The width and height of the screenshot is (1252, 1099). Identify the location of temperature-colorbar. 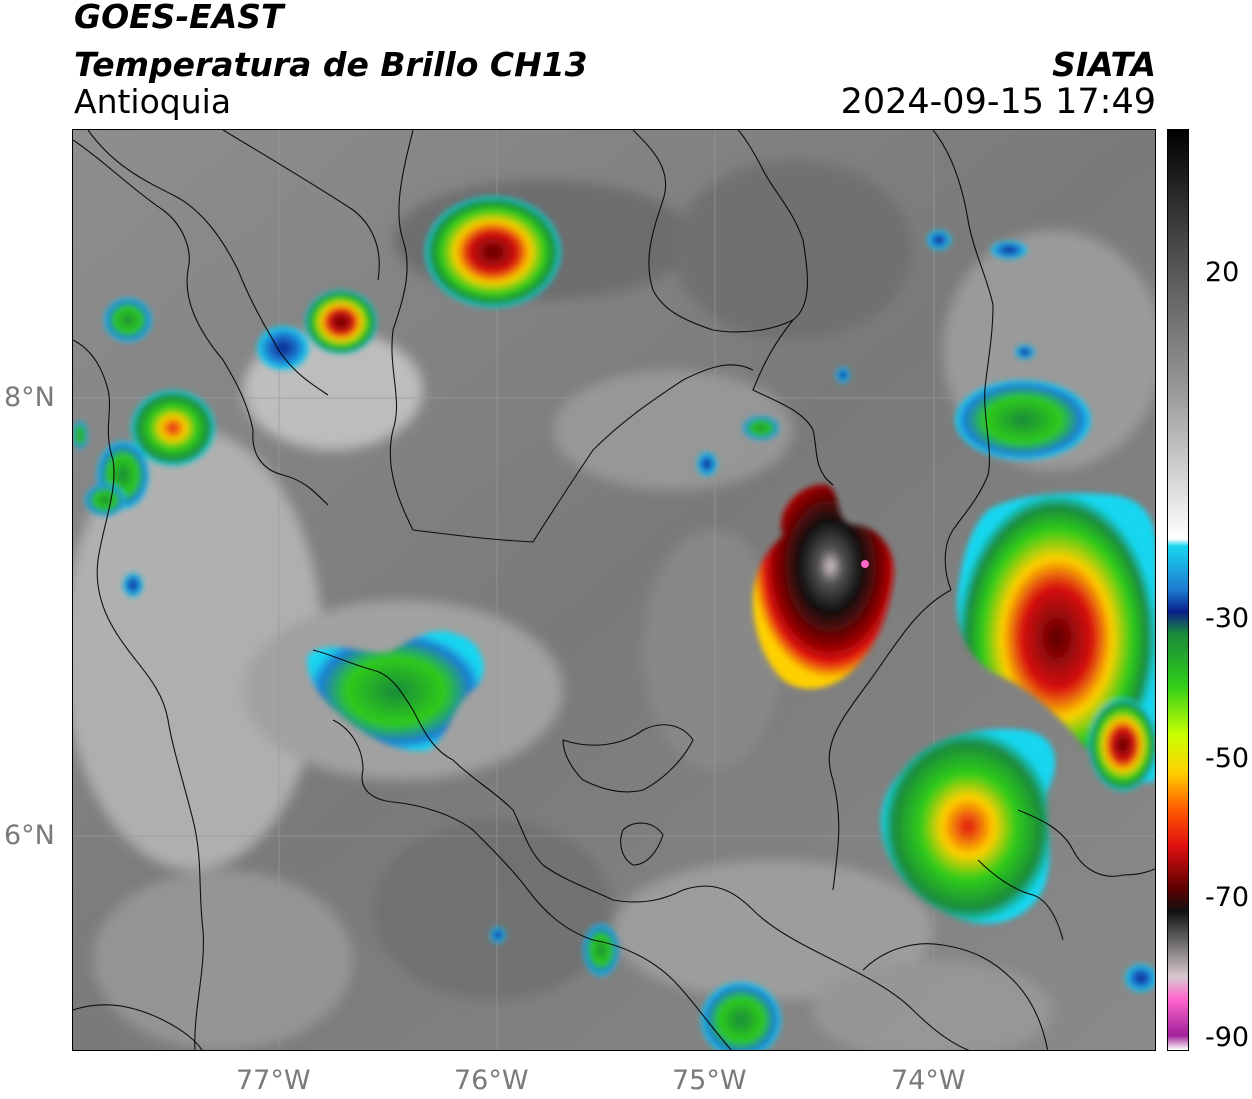
(1178, 590).